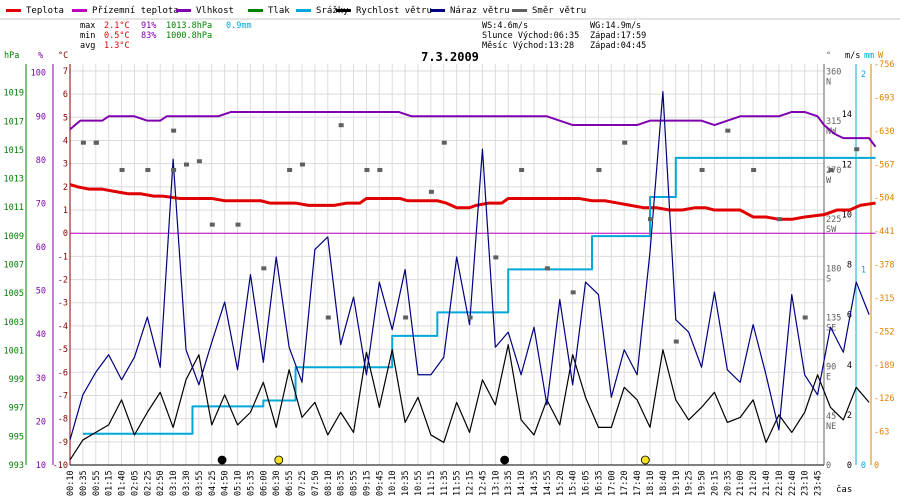  What do you see at coordinates (332, 11) in the screenshot?
I see `legend-label: Srážky` at bounding box center [332, 11].